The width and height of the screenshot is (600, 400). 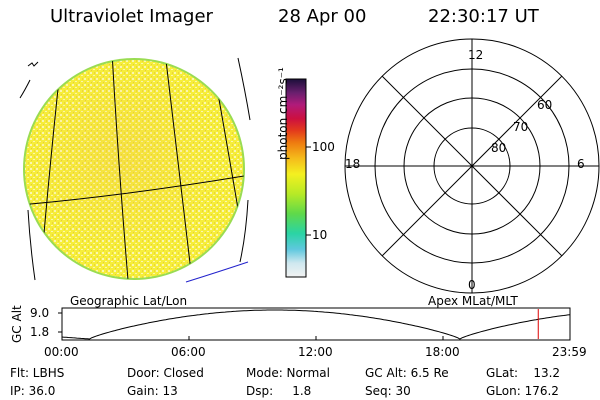 I want to click on coastline-blue, so click(x=217, y=272).